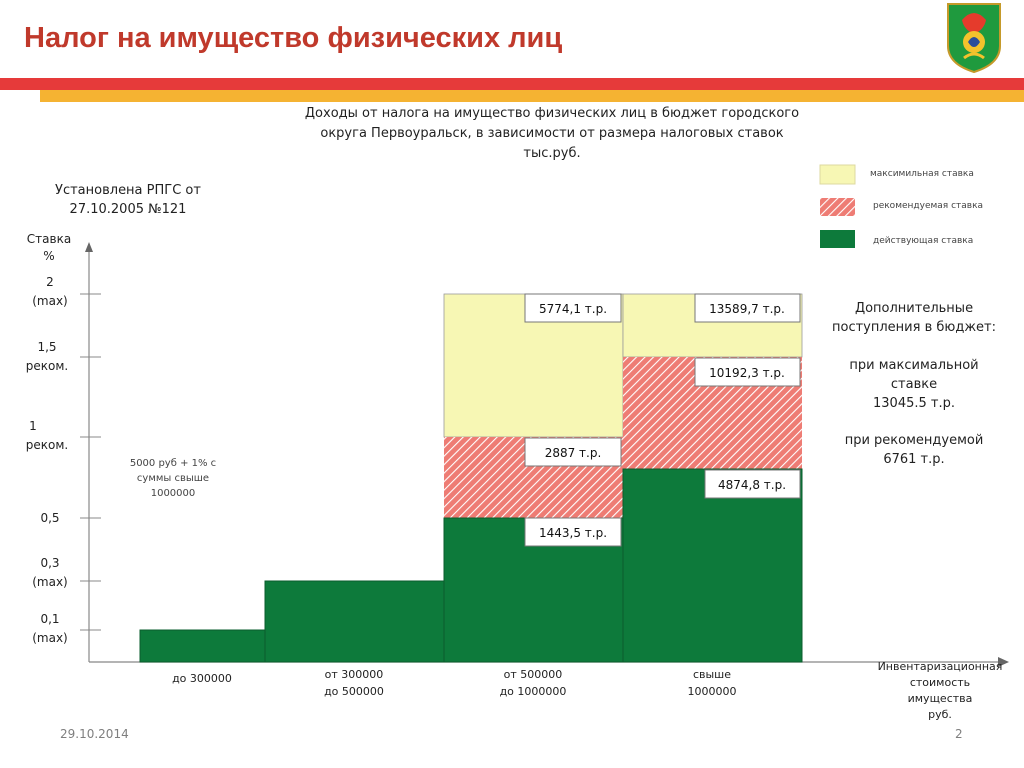 Image resolution: width=1024 pixels, height=768 pixels. Describe the element at coordinates (46, 347) in the screenshot. I see `y-tick-label: 1,5` at that location.